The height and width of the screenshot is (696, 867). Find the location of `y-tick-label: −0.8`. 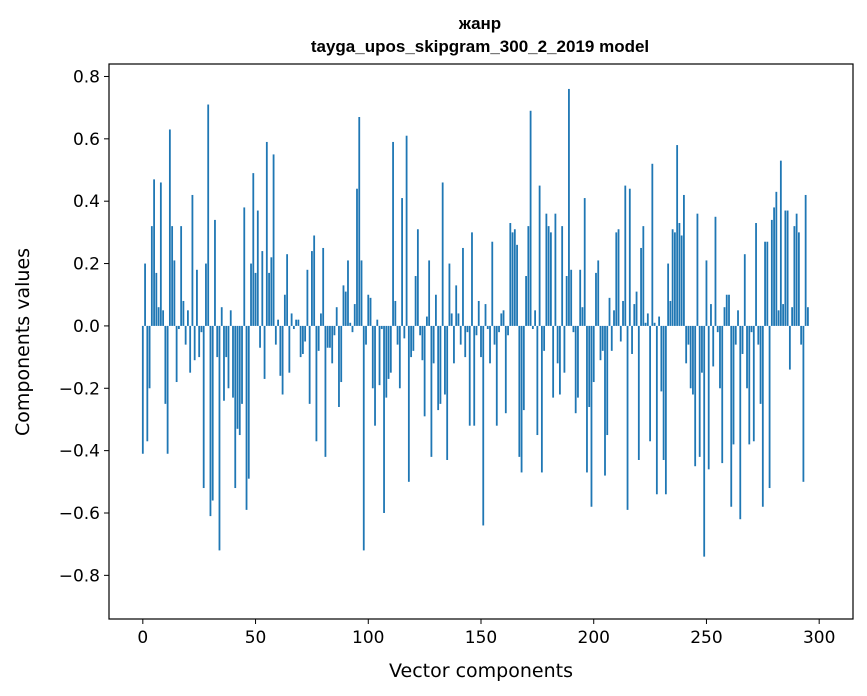

y-tick-label: −0.8 is located at coordinates (79, 576).